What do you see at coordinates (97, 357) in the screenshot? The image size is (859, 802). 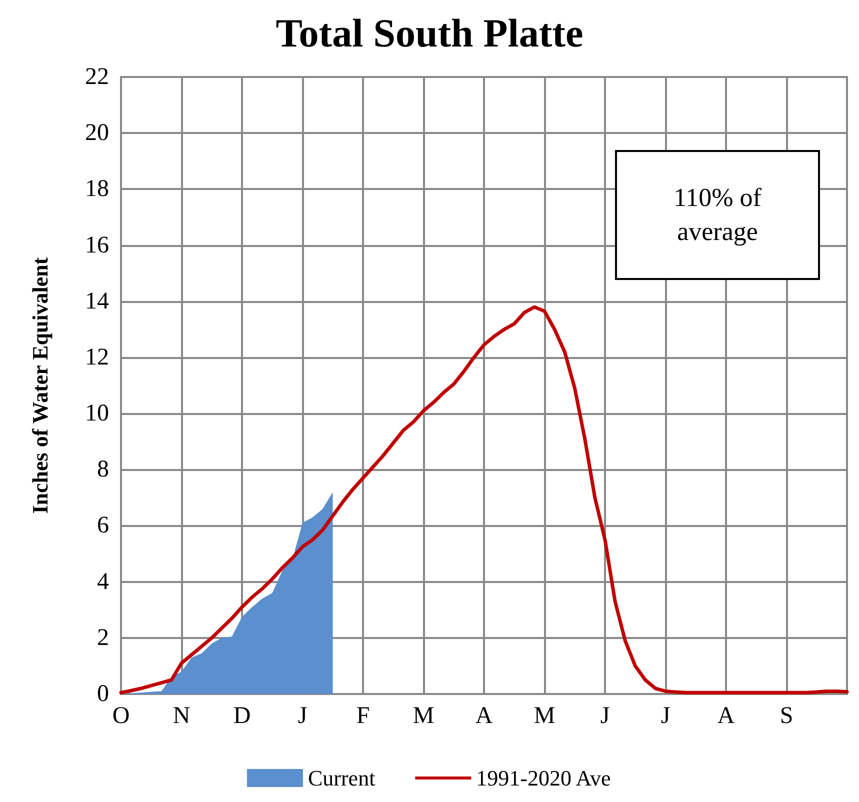 I see `y-tick-label: 12` at bounding box center [97, 357].